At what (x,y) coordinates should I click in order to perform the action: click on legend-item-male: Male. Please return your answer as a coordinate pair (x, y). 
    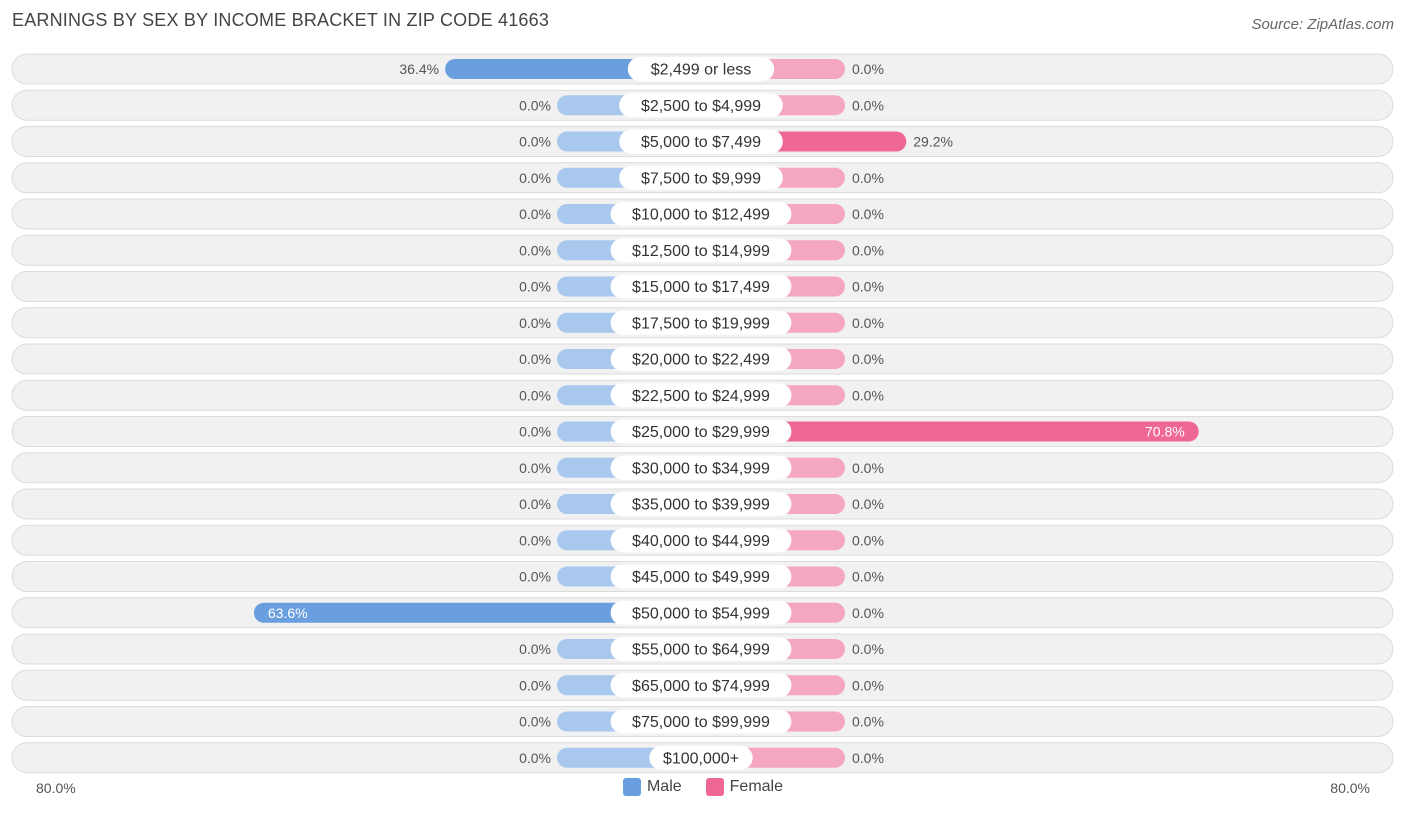
    Looking at the image, I should click on (652, 787).